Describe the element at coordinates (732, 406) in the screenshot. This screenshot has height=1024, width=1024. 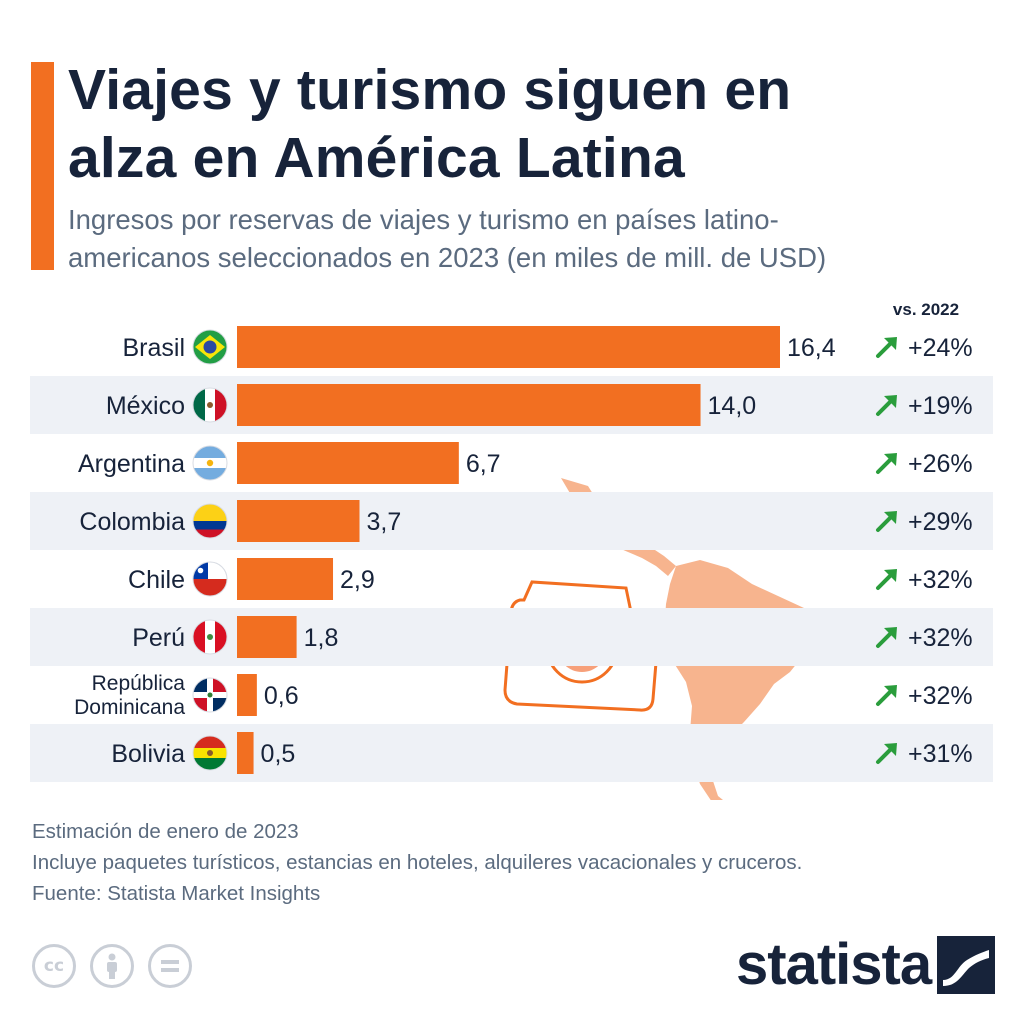
I see `value-label: 14,0` at that location.